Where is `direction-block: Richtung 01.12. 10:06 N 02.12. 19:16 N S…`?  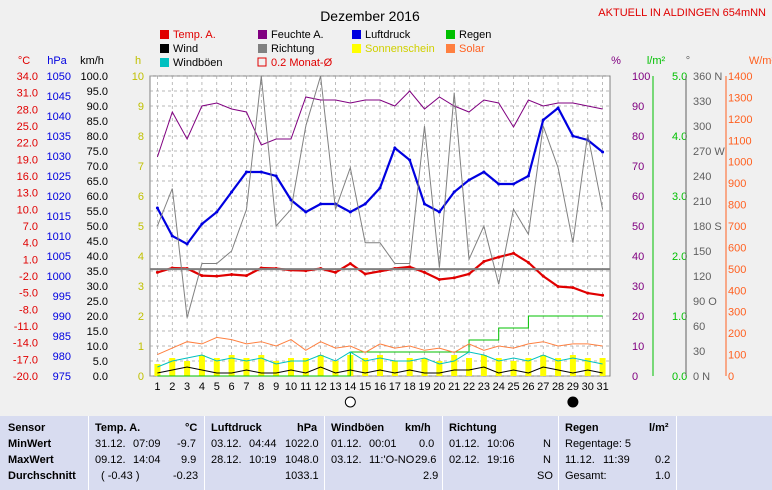 direction-block: Richtung 01.12. 10:06 N 02.12. 19:16 N S… is located at coordinates (500, 453).